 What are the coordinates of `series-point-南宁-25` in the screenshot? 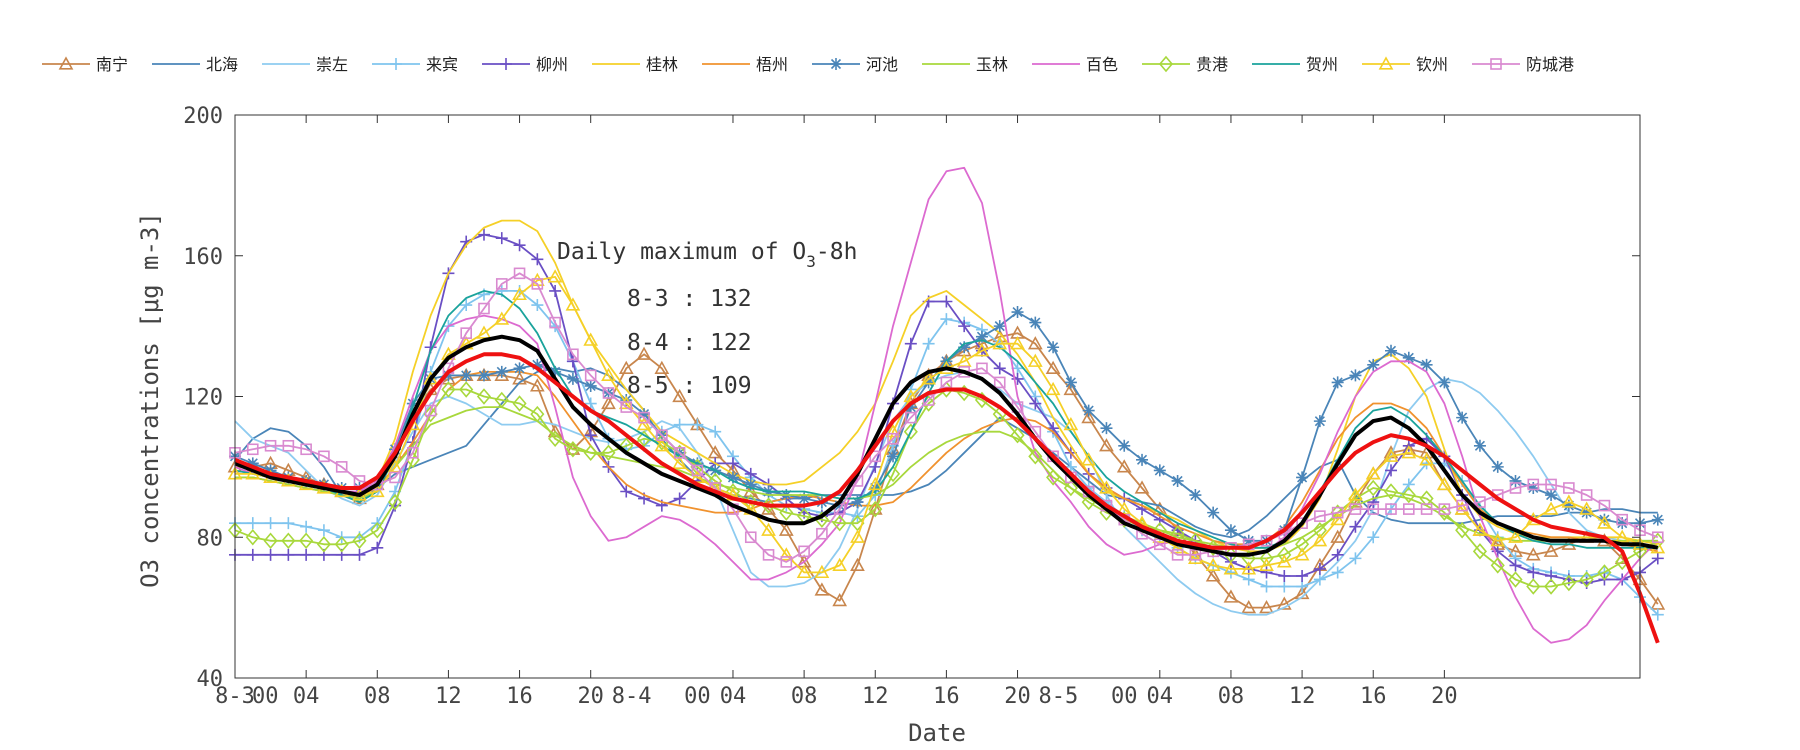 It's located at (679, 395).